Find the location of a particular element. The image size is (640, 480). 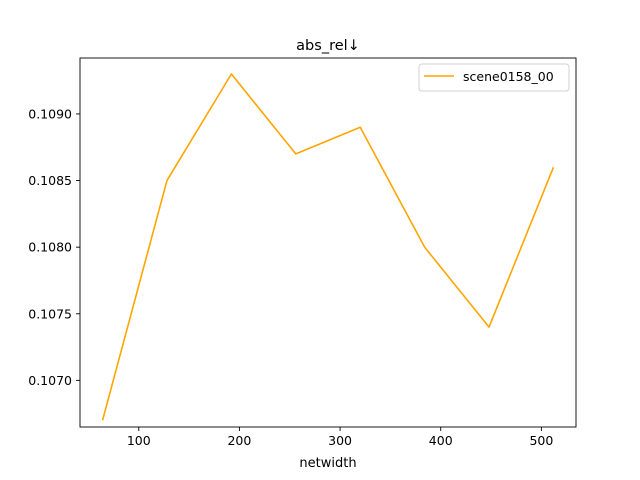

y-tick-label: 0.1070 is located at coordinates (50, 380).